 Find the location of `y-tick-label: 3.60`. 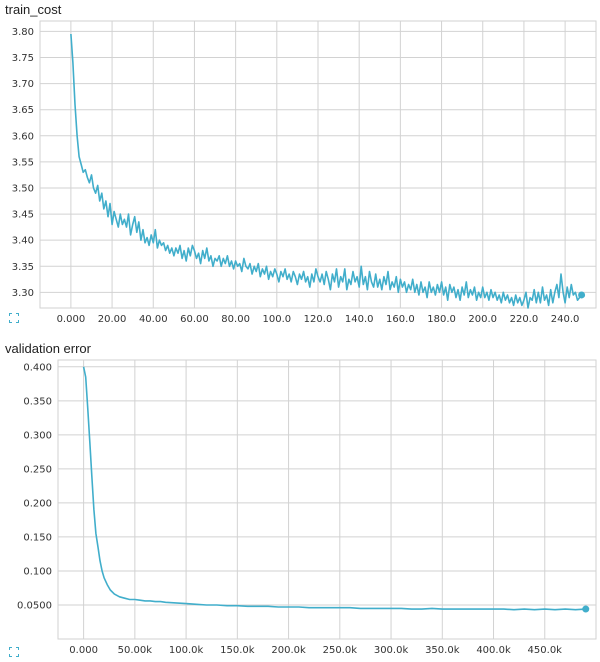

y-tick-label: 3.60 is located at coordinates (23, 136).